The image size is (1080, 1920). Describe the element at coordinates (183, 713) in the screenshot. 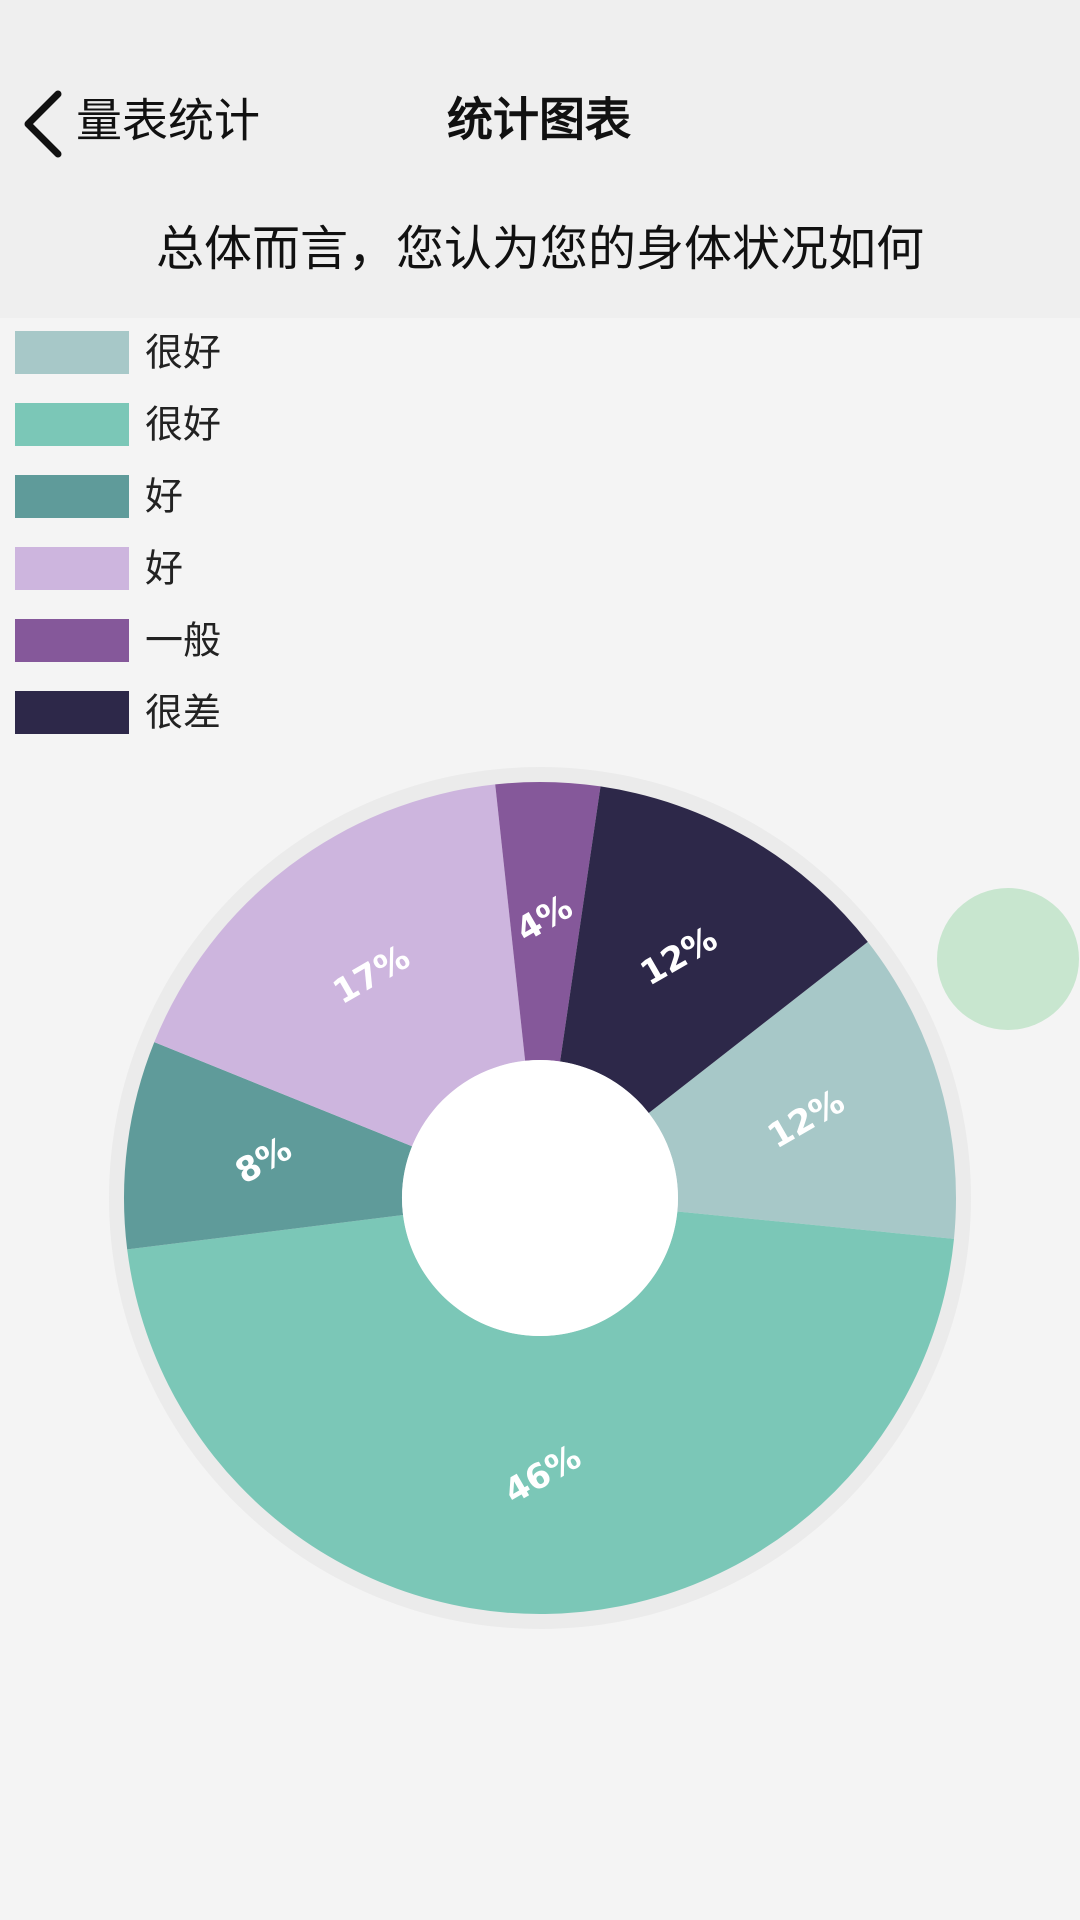

I see `legend-label: 很差` at that location.